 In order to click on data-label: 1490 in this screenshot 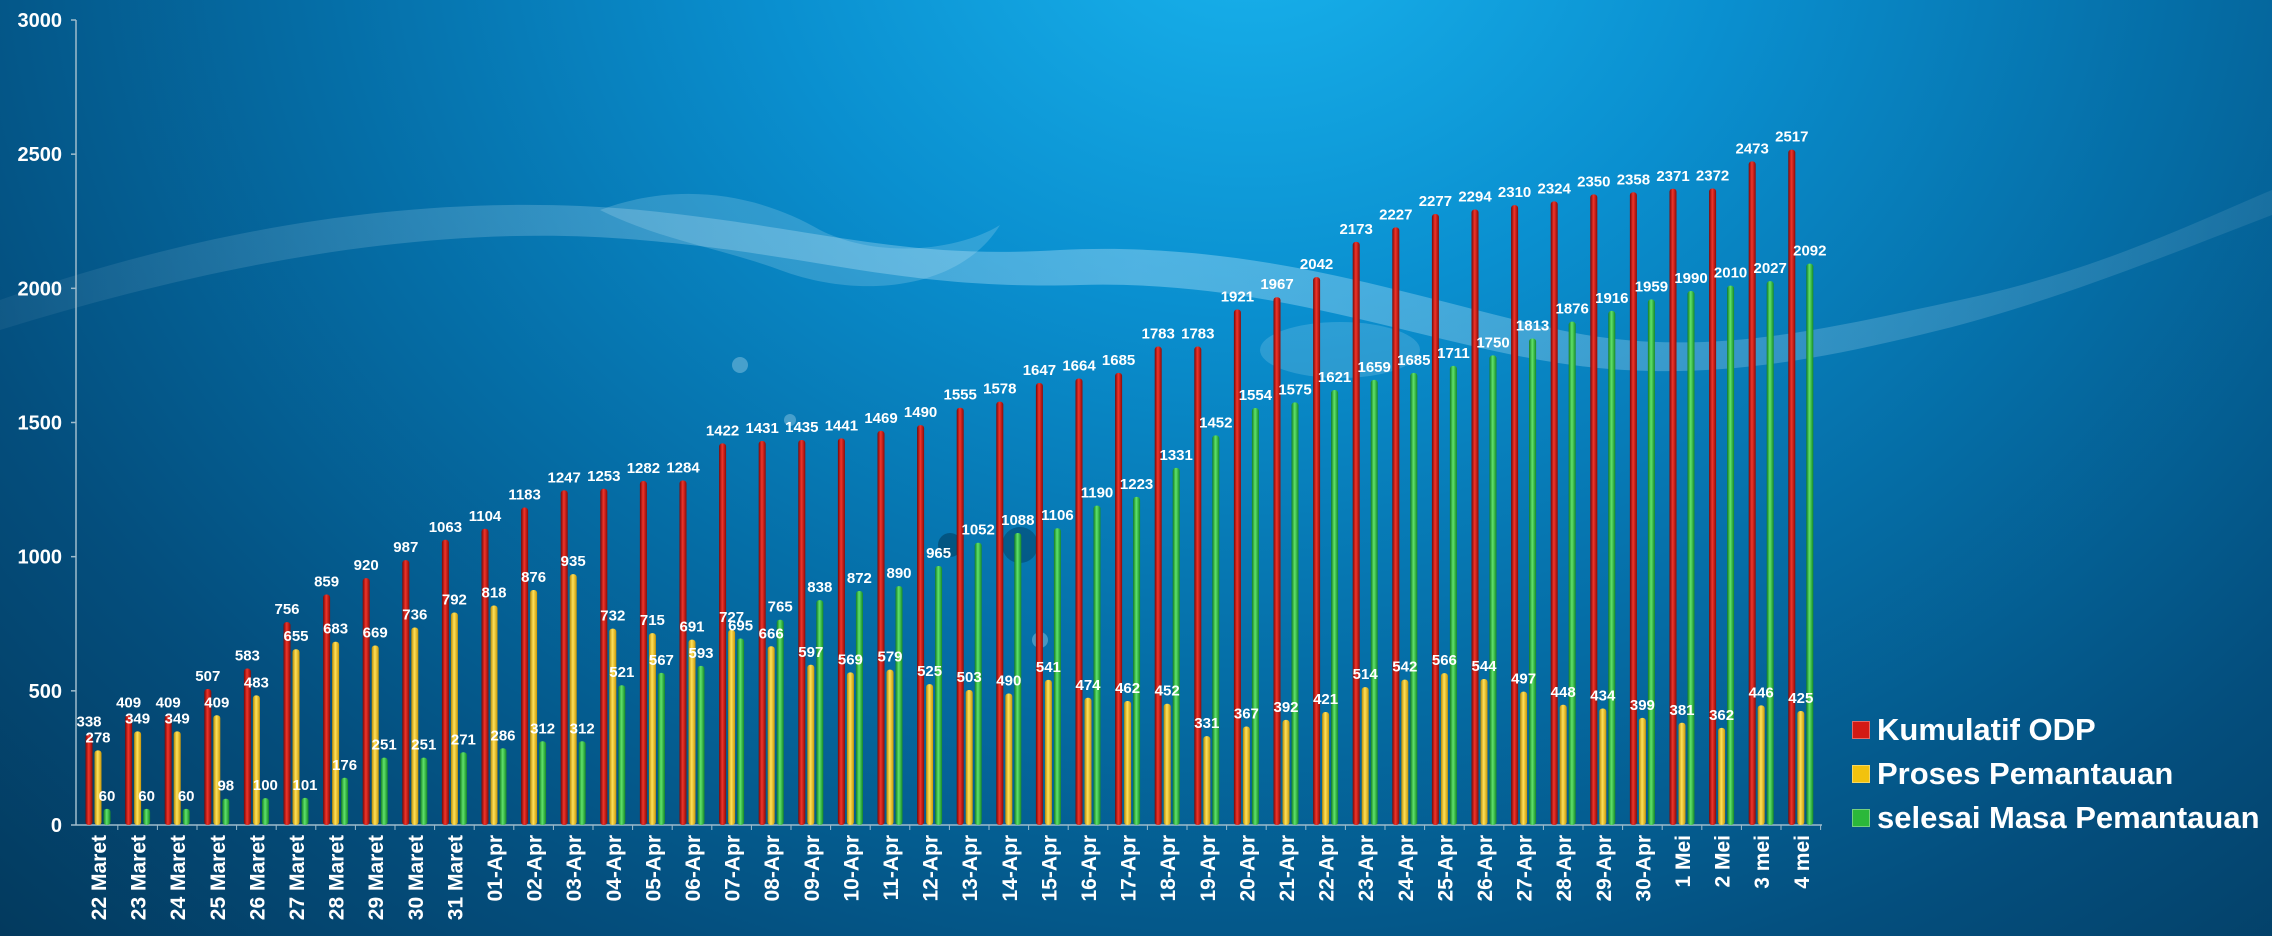, I will do `click(920, 412)`.